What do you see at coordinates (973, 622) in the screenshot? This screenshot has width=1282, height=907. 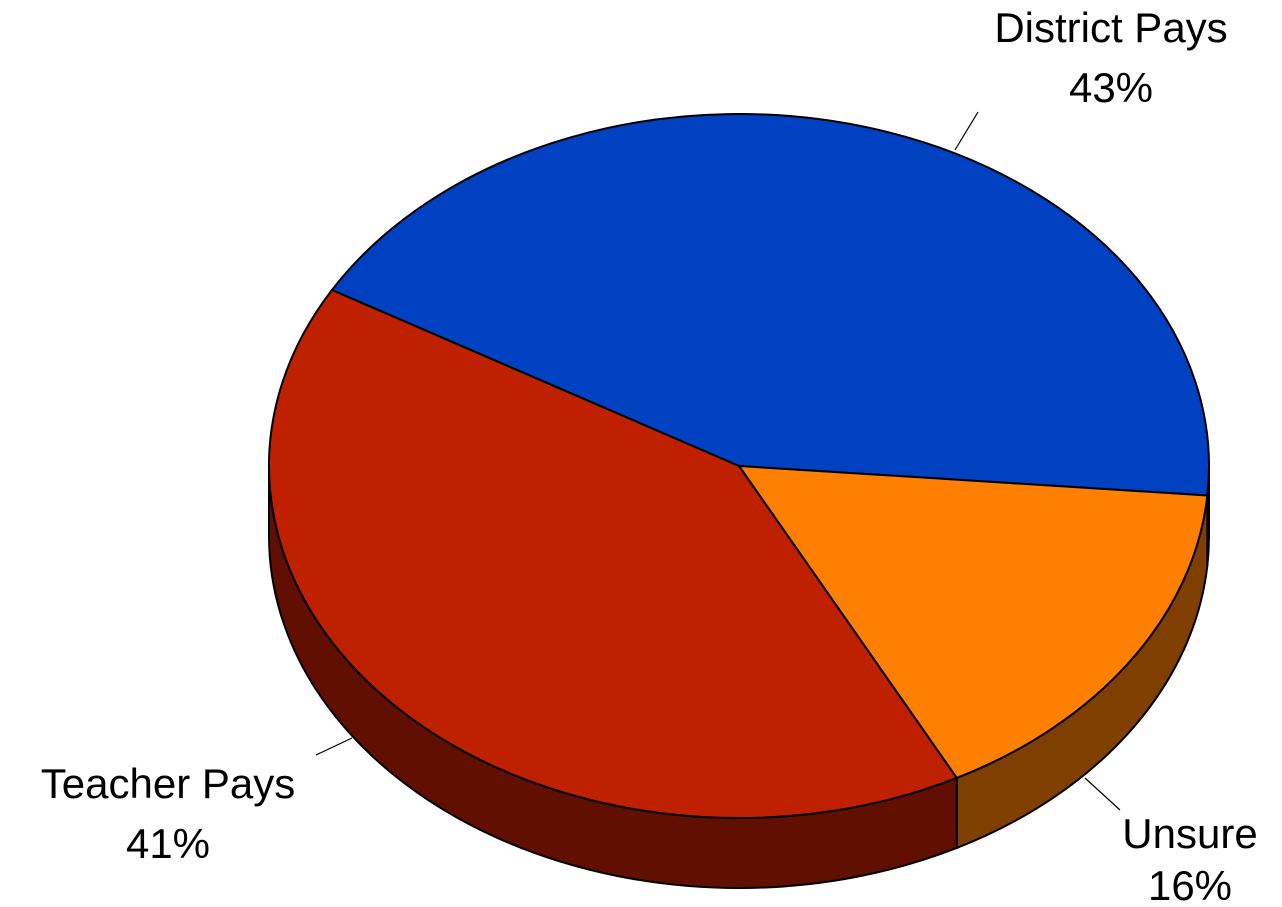 I see `slice-unsure` at bounding box center [973, 622].